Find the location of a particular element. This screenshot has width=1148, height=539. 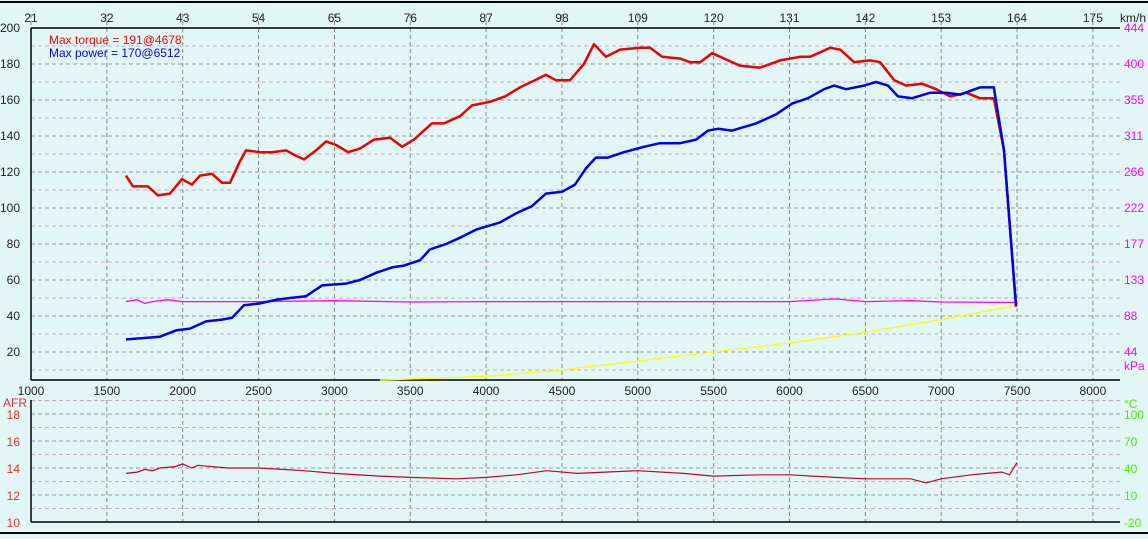

kmh-axis-label: km/h is located at coordinates (1133, 18).